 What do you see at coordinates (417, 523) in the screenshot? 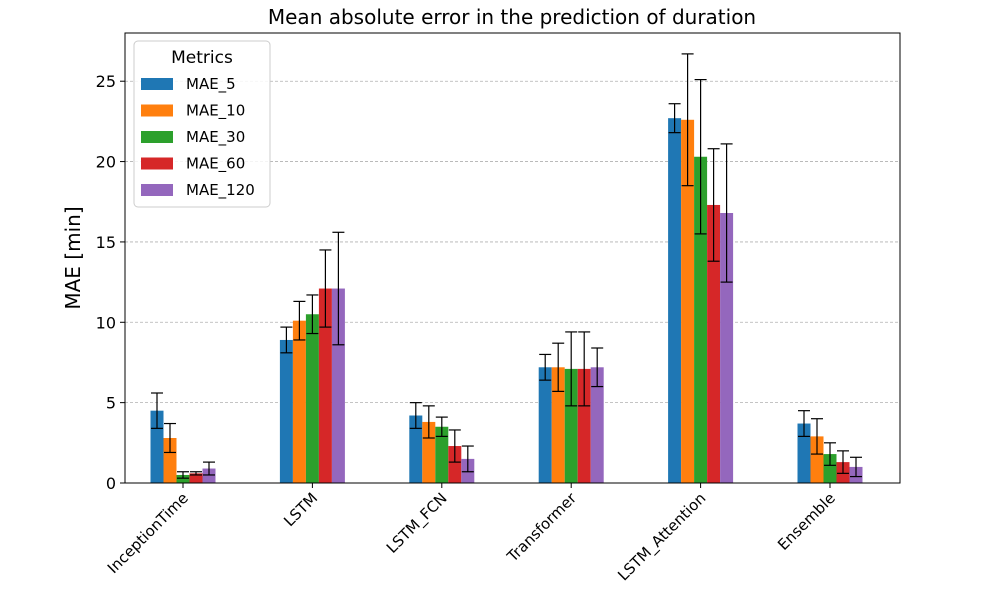
I see `x-tick-label: LSTM_FCN` at bounding box center [417, 523].